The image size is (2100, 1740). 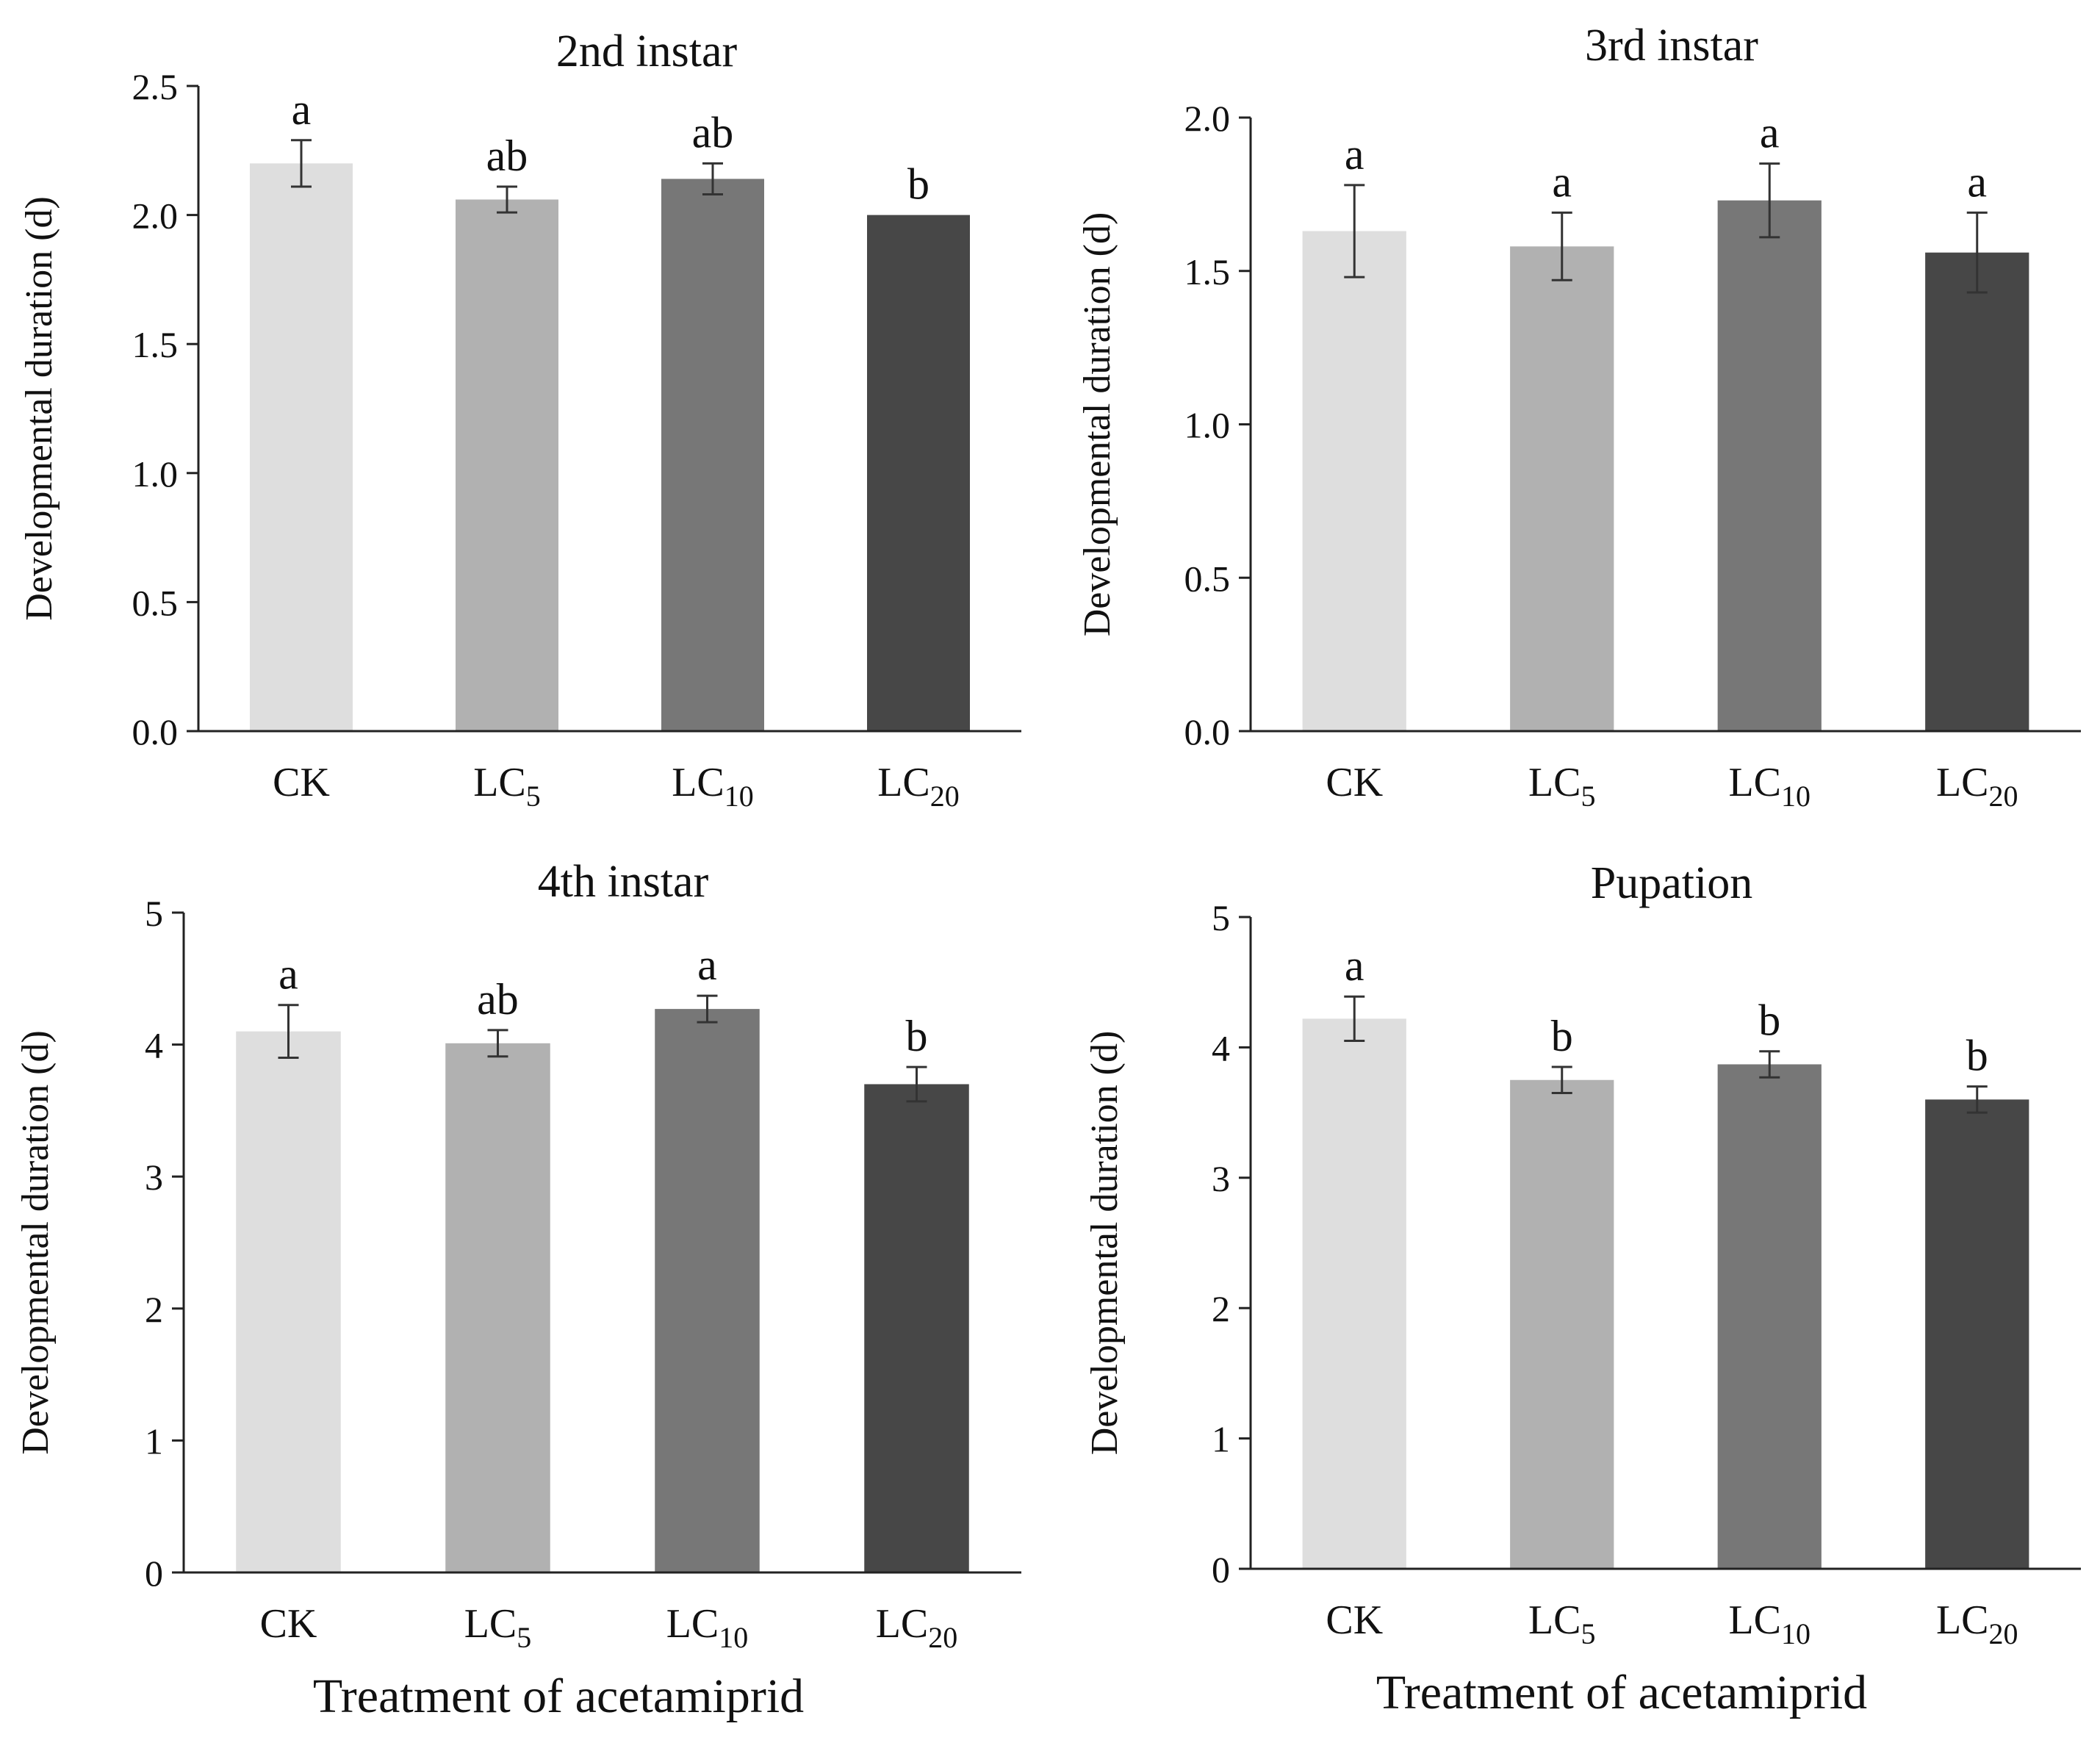 What do you see at coordinates (1671, 883) in the screenshot?
I see `chart-title: Pupation` at bounding box center [1671, 883].